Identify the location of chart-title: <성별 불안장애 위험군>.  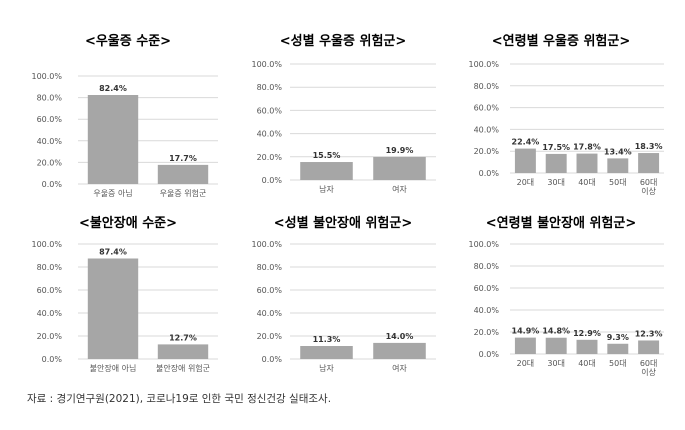
(343, 223).